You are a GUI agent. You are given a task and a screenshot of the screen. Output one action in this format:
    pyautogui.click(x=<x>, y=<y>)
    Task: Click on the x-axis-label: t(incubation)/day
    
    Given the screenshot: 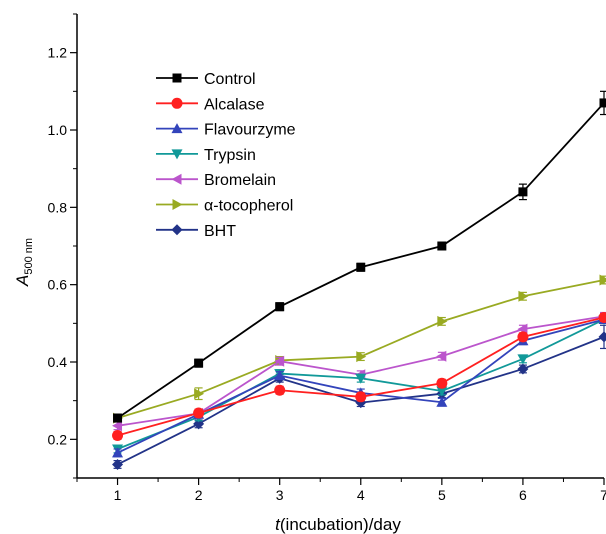 What is the action you would take?
    pyautogui.click(x=338, y=524)
    